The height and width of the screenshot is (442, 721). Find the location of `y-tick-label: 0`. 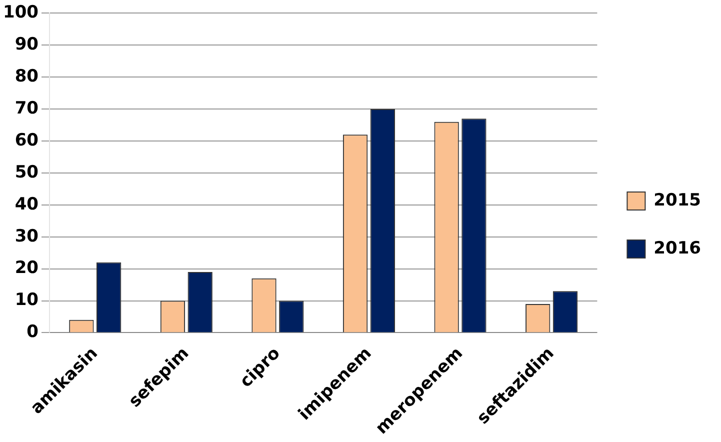

y-tick-label: 0 is located at coordinates (32, 332).